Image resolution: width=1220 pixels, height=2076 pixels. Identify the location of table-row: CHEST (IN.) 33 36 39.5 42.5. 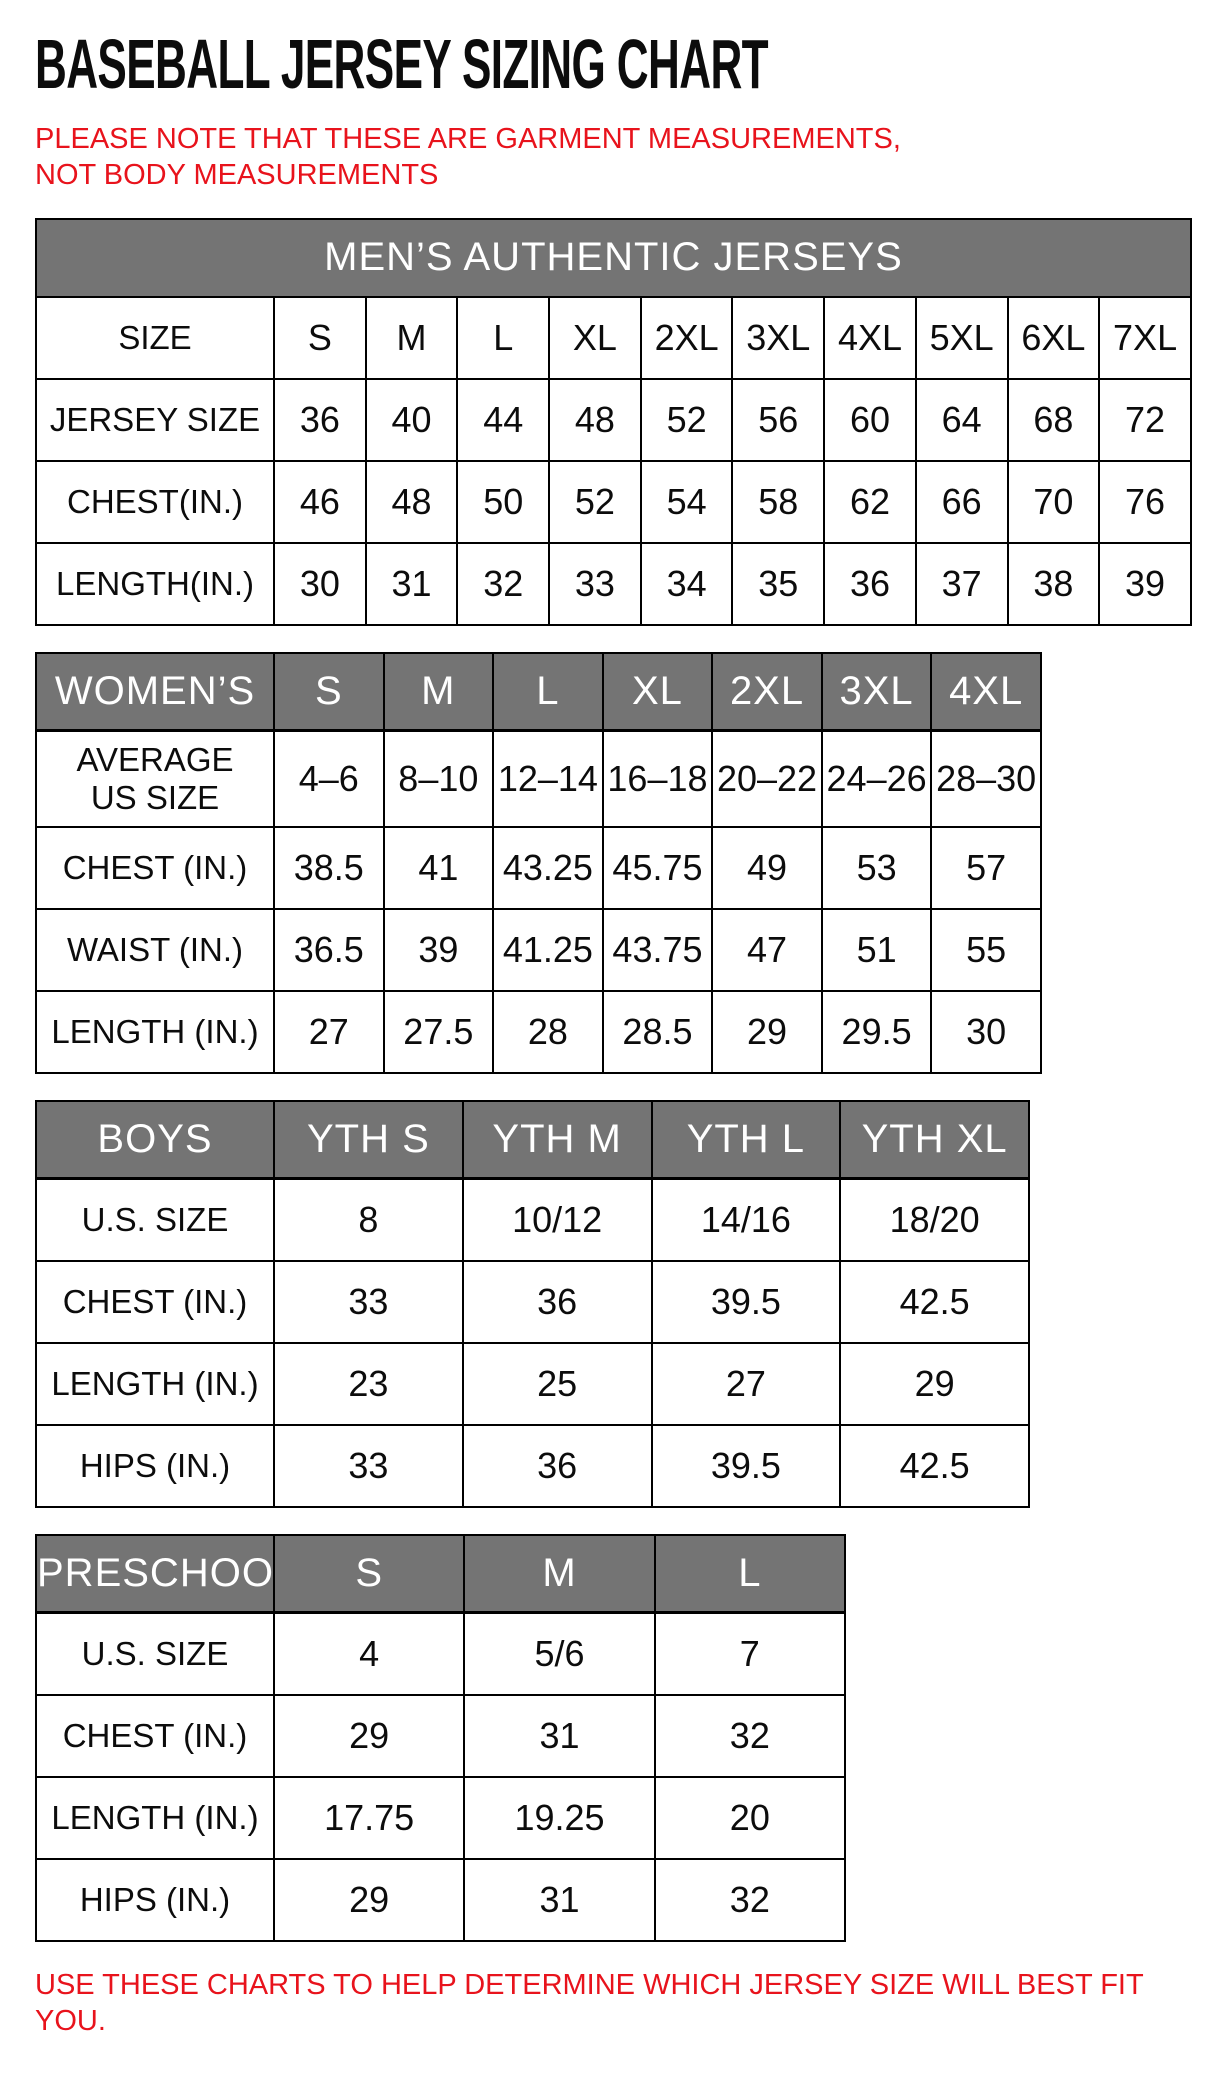
(532, 1301).